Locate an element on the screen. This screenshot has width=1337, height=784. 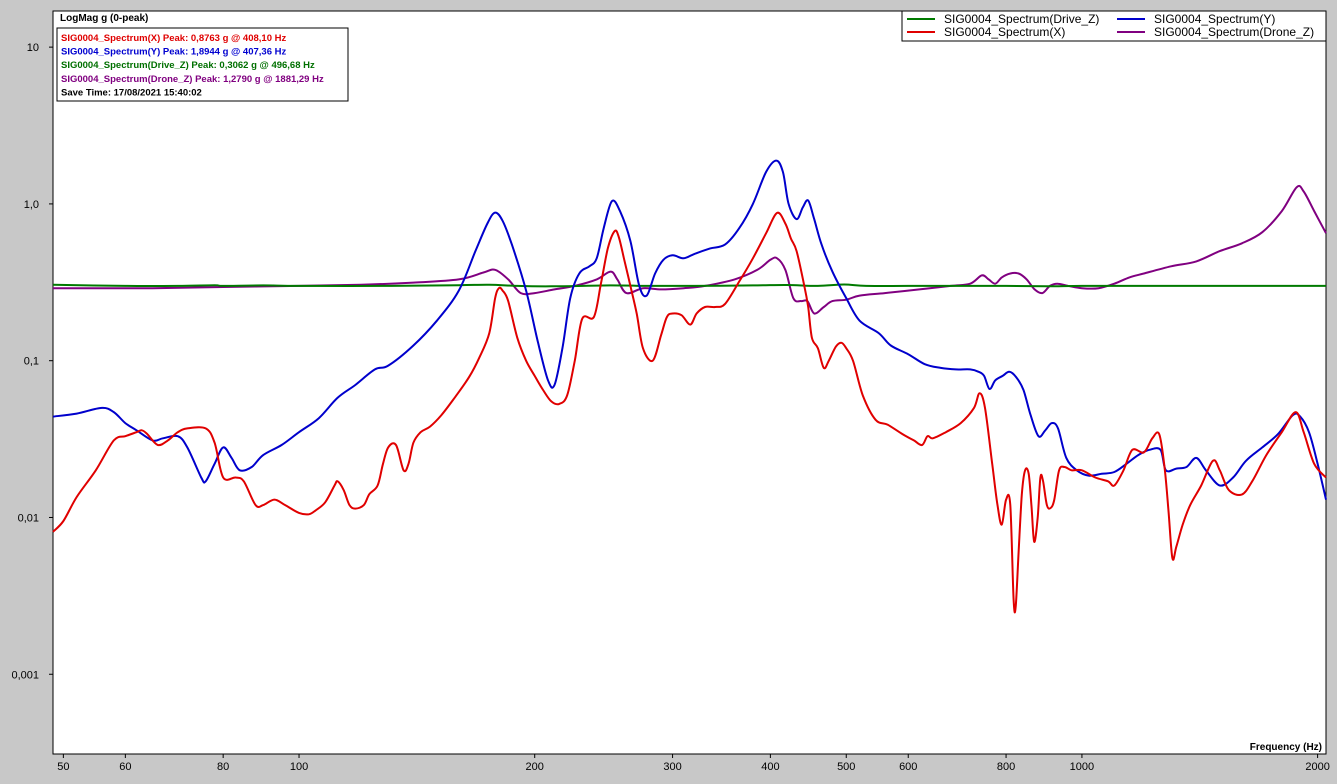
x-tick-label: 400 is located at coordinates (770, 767).